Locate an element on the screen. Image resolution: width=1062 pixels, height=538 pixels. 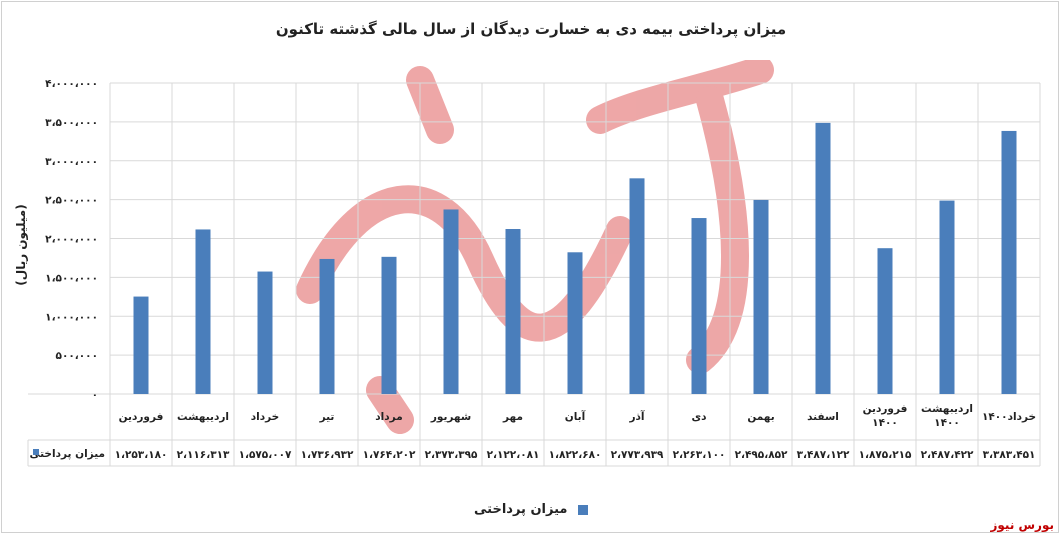
x-category-label: خرداد۱۴۰۰ is located at coordinates (1009, 417).